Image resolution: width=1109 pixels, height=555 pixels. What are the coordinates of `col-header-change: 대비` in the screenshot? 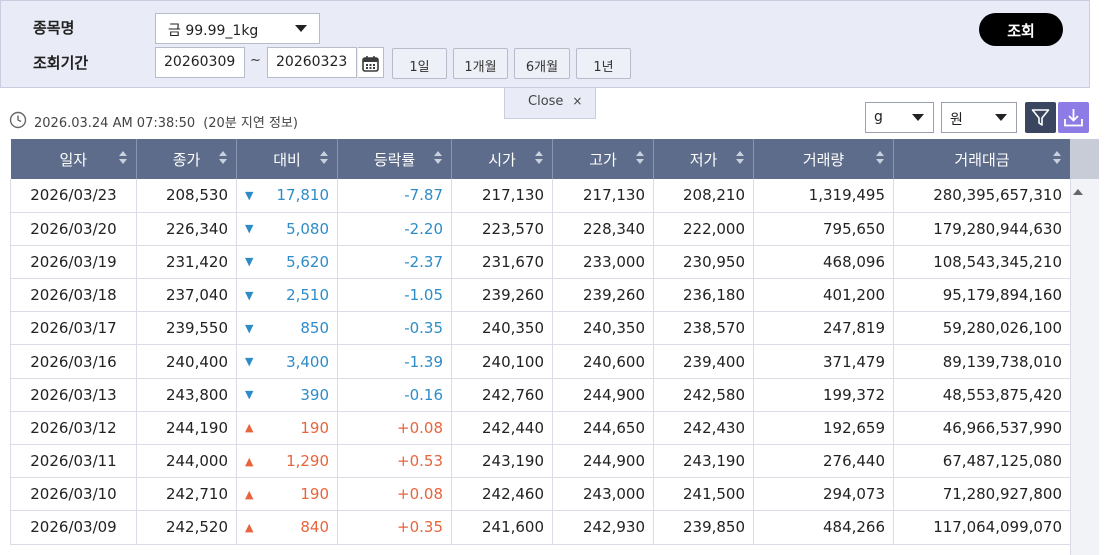 It's located at (287, 159).